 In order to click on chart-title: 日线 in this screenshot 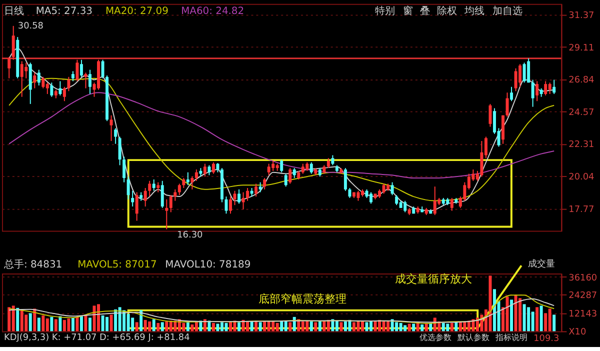, I will do `click(14, 10)`.